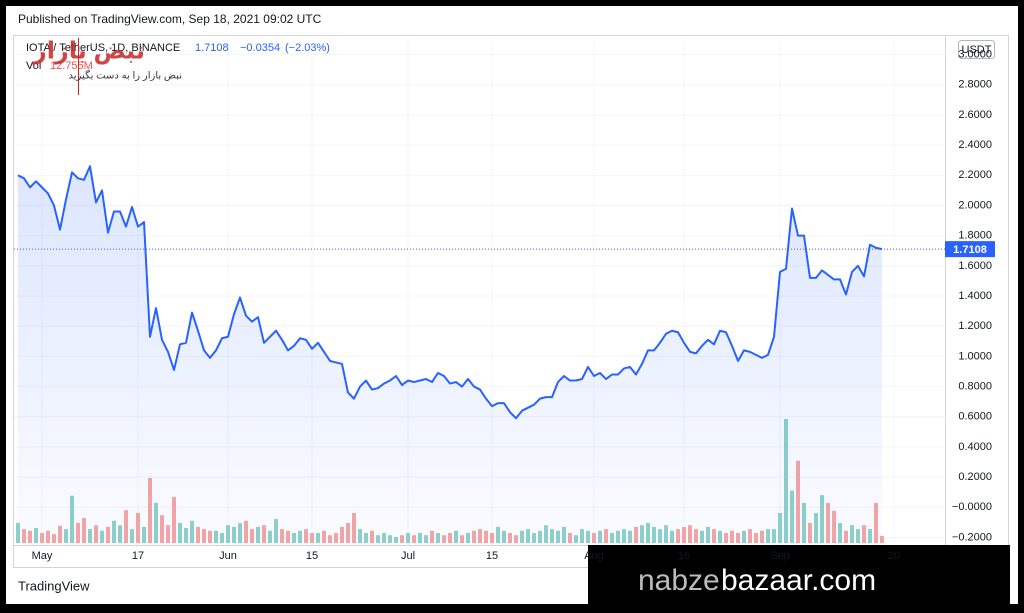 The image size is (1024, 613). Describe the element at coordinates (975, 266) in the screenshot. I see `y-tick-label: 1.6000` at that location.